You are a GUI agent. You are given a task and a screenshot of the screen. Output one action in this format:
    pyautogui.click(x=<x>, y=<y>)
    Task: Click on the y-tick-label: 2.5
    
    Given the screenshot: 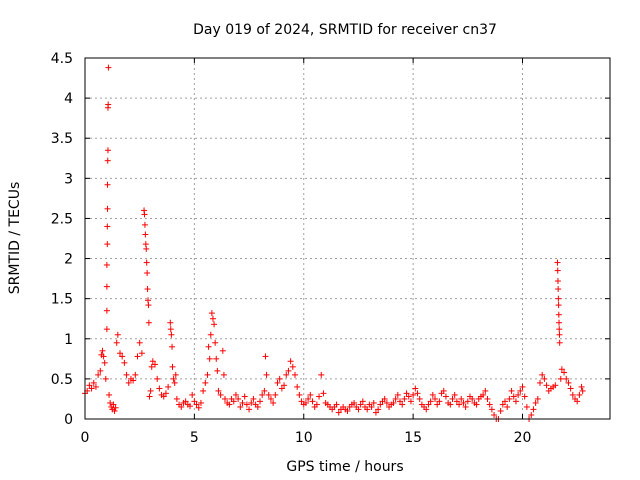 What is the action you would take?
    pyautogui.click(x=62, y=219)
    